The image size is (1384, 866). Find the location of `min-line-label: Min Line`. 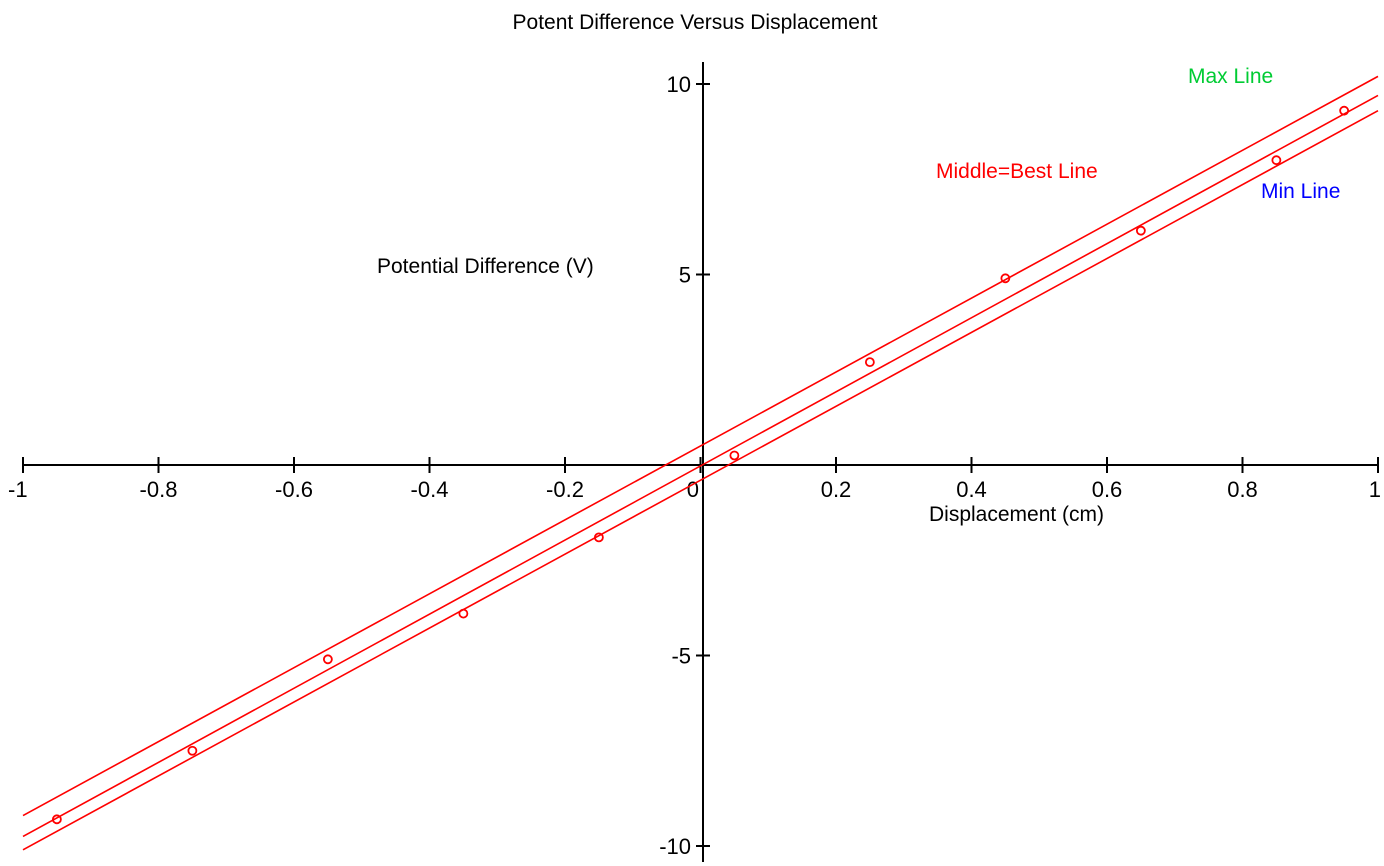

min-line-label: Min Line is located at coordinates (1300, 191).